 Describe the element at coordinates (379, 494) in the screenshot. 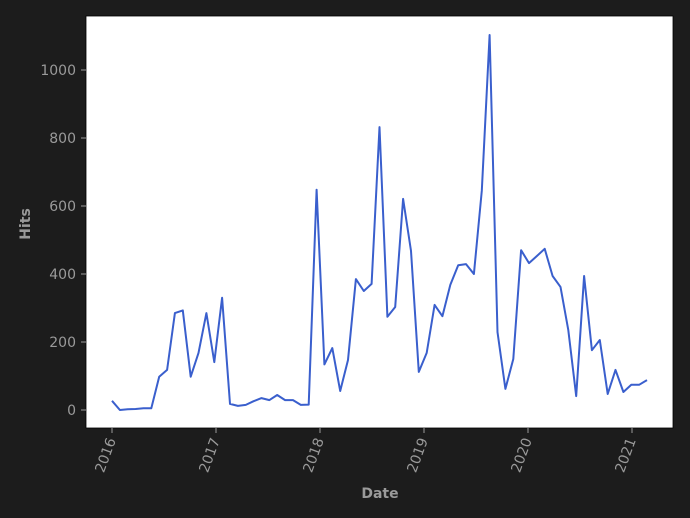

I see `x-axis-label: Date` at that location.